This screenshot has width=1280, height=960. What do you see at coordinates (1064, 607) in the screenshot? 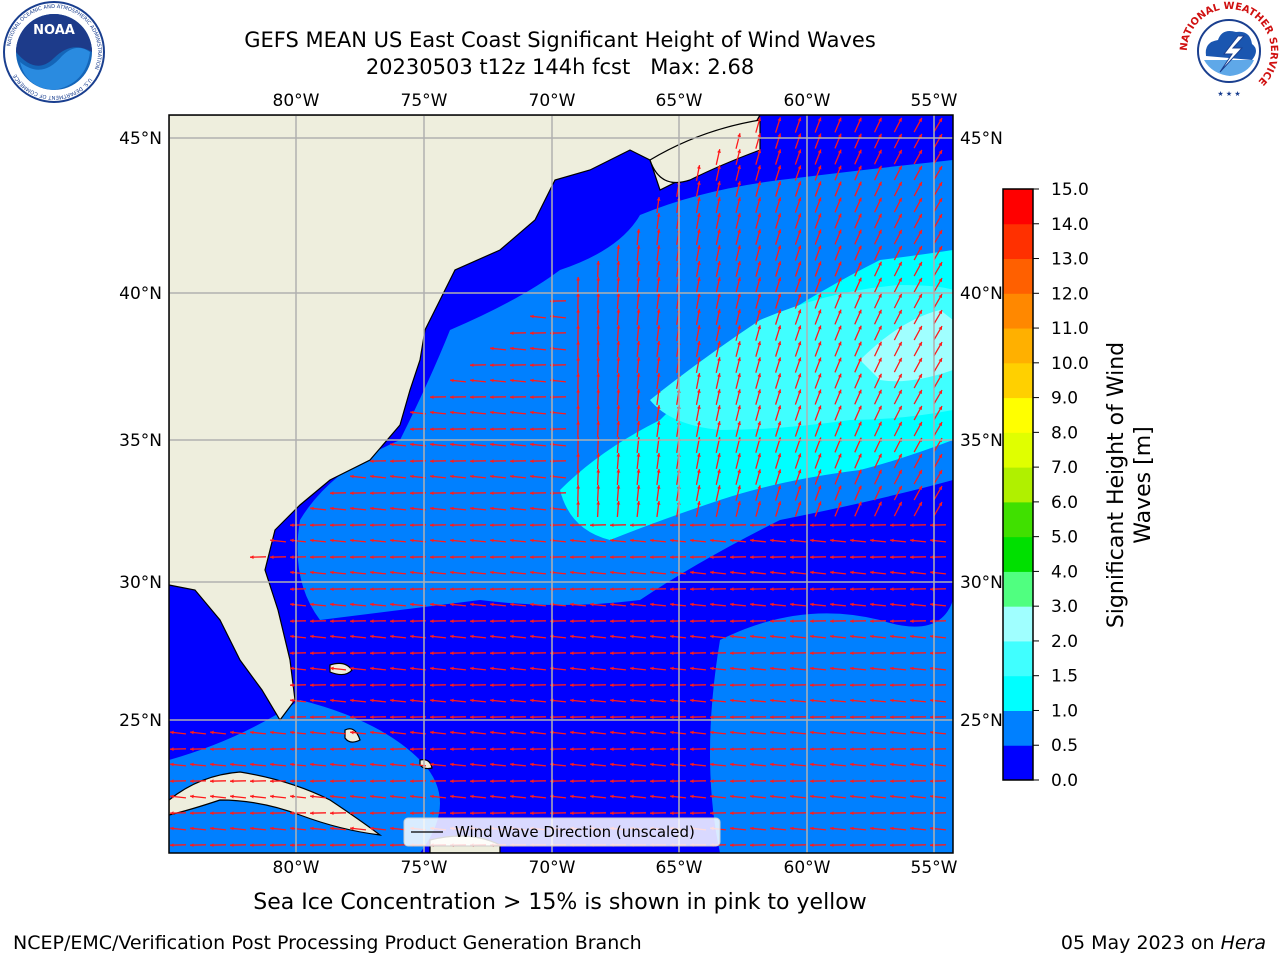
I see `colorbar-tick-label: 3.0` at bounding box center [1064, 607].